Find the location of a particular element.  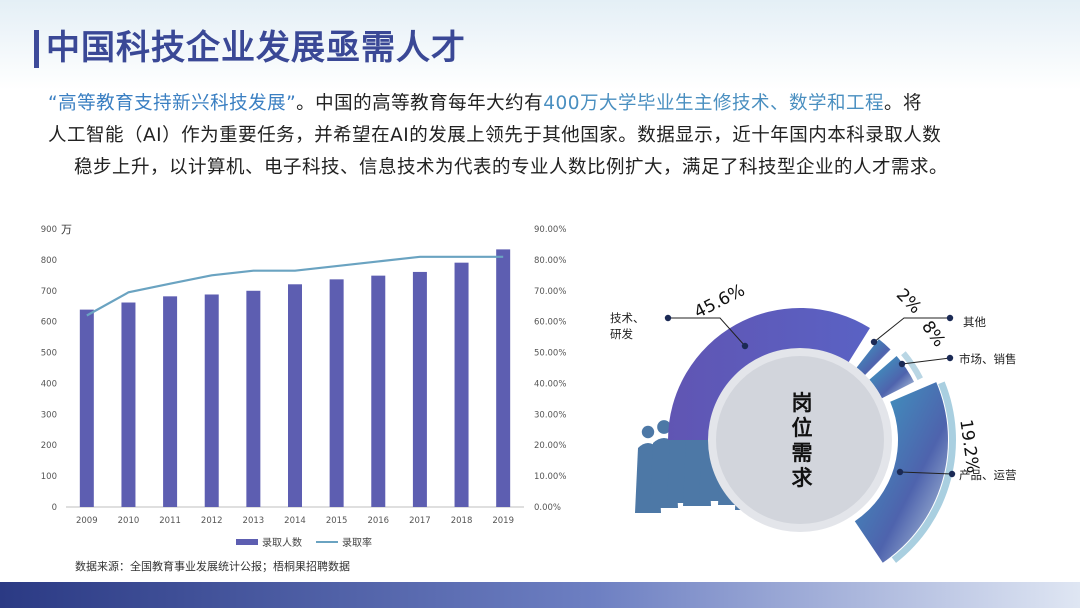

x-tick-label: 2016 is located at coordinates (378, 521).